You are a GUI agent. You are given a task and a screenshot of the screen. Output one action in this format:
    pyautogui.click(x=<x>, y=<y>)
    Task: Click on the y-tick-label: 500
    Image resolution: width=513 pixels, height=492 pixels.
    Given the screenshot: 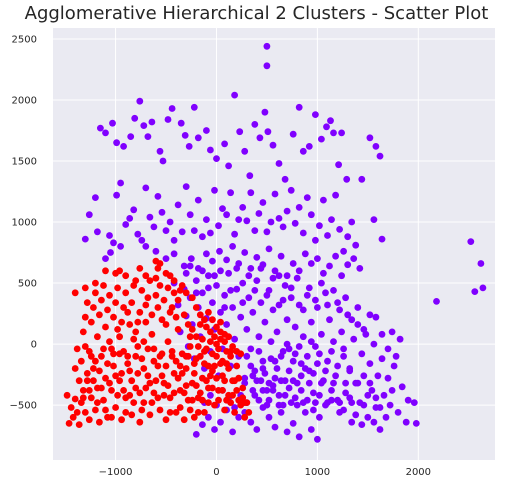 What is the action you would take?
    pyautogui.click(x=27, y=284)
    